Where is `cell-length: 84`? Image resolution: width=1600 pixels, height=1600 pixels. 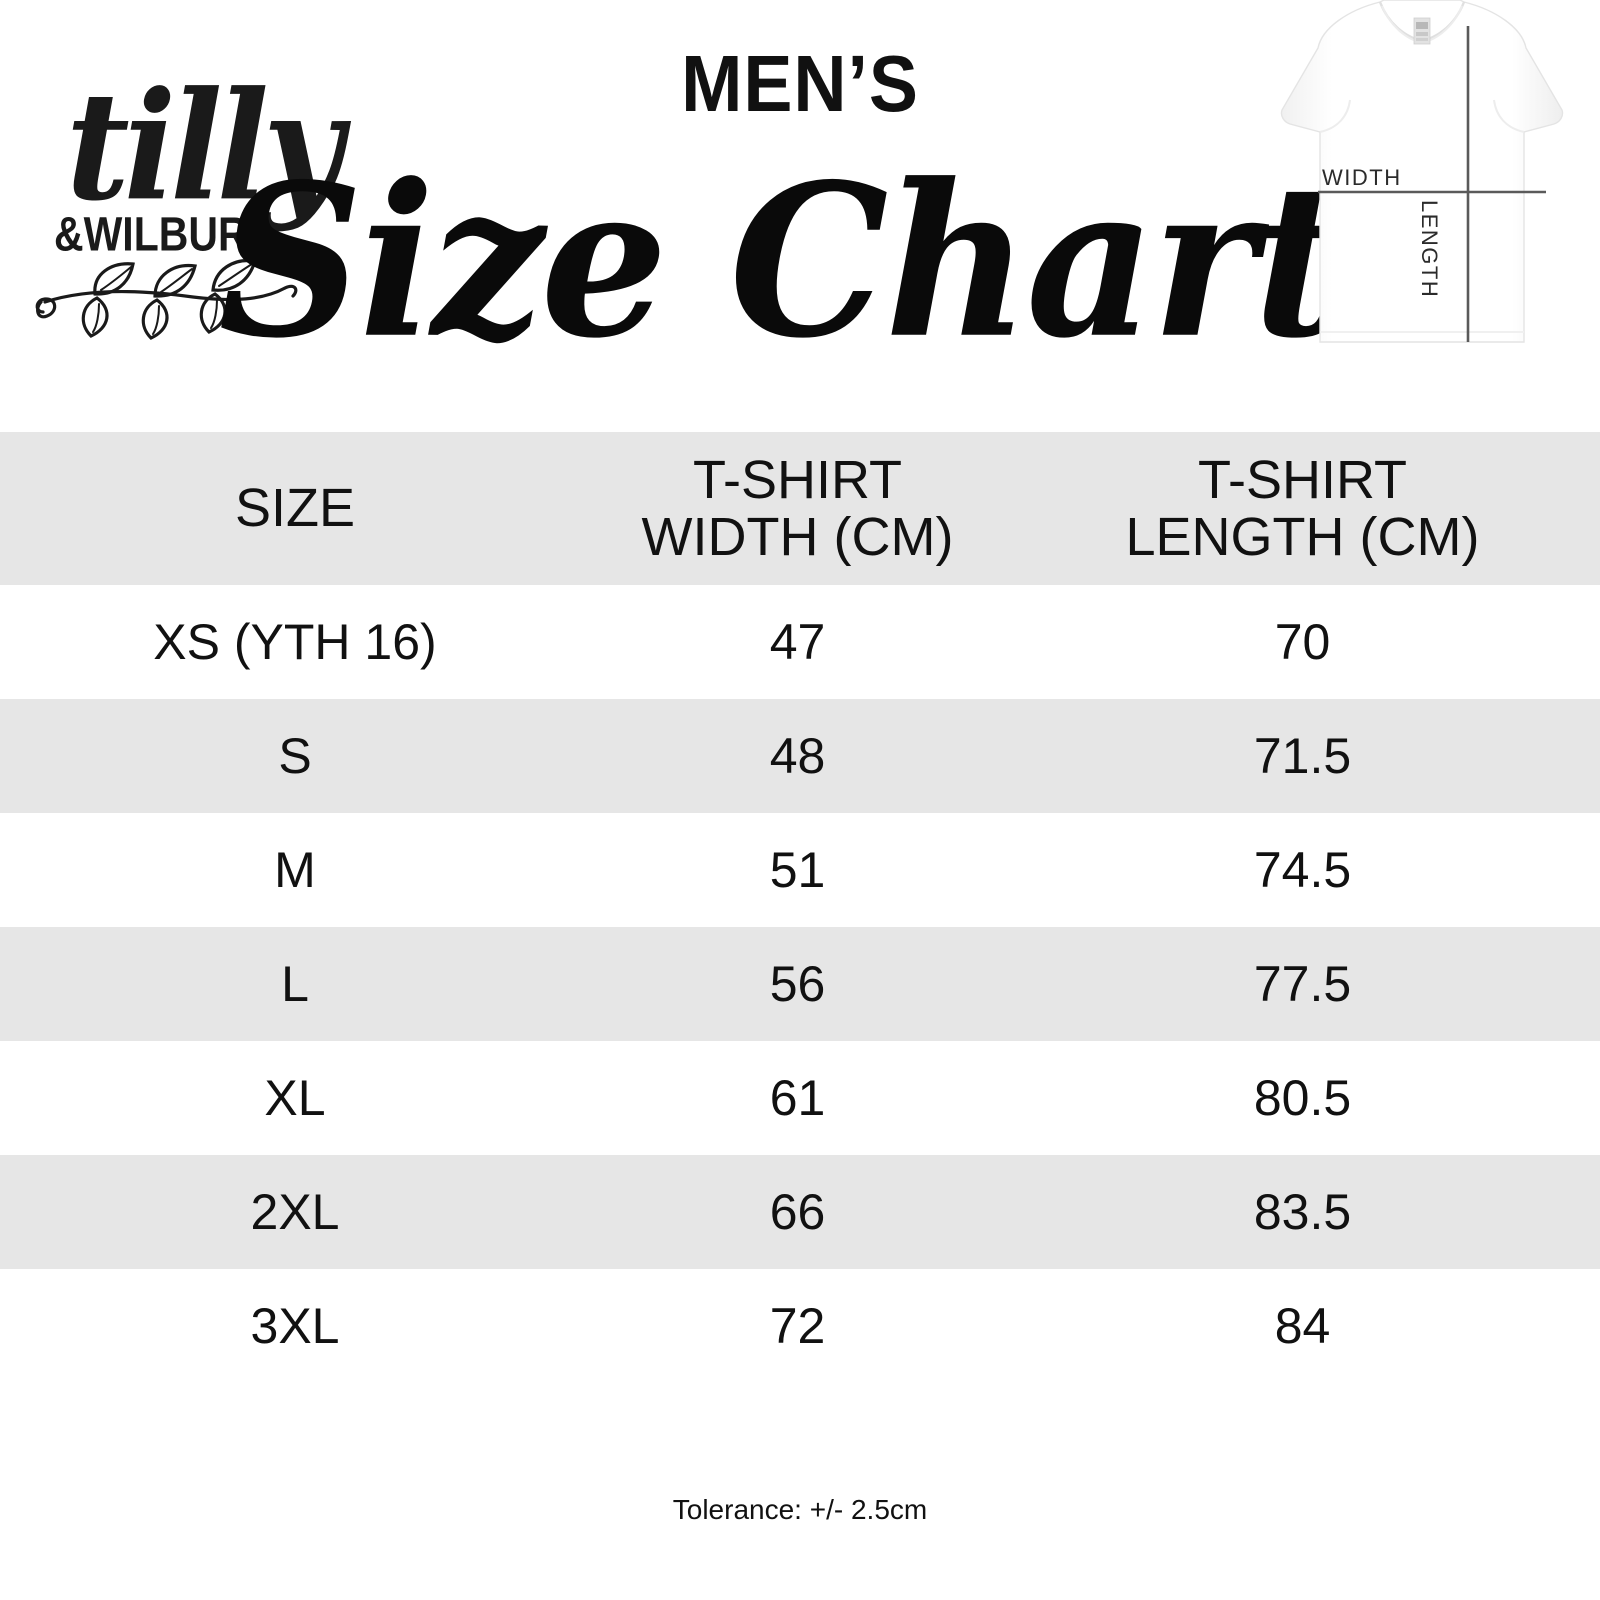 cell-length: 84 is located at coordinates (1302, 1326).